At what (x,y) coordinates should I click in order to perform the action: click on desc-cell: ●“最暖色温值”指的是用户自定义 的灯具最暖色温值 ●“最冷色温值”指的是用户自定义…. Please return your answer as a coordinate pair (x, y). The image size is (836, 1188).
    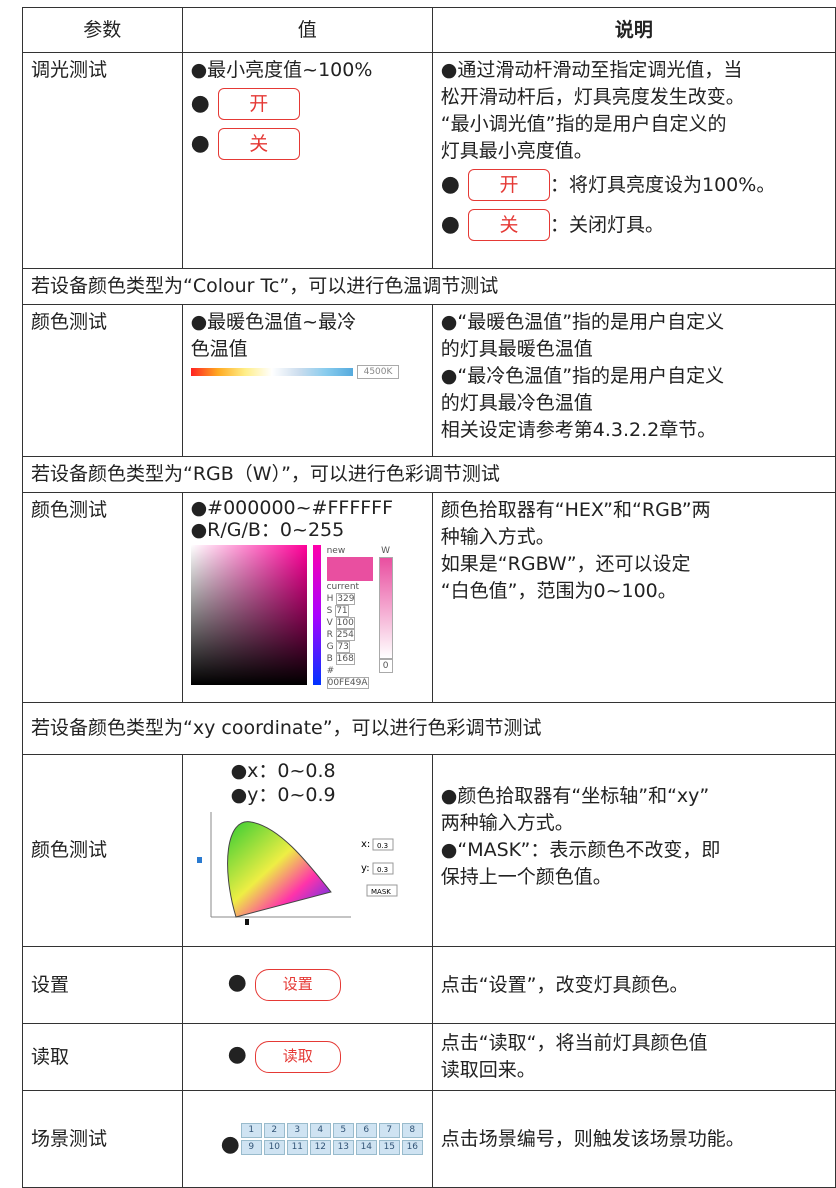
    Looking at the image, I should click on (633, 380).